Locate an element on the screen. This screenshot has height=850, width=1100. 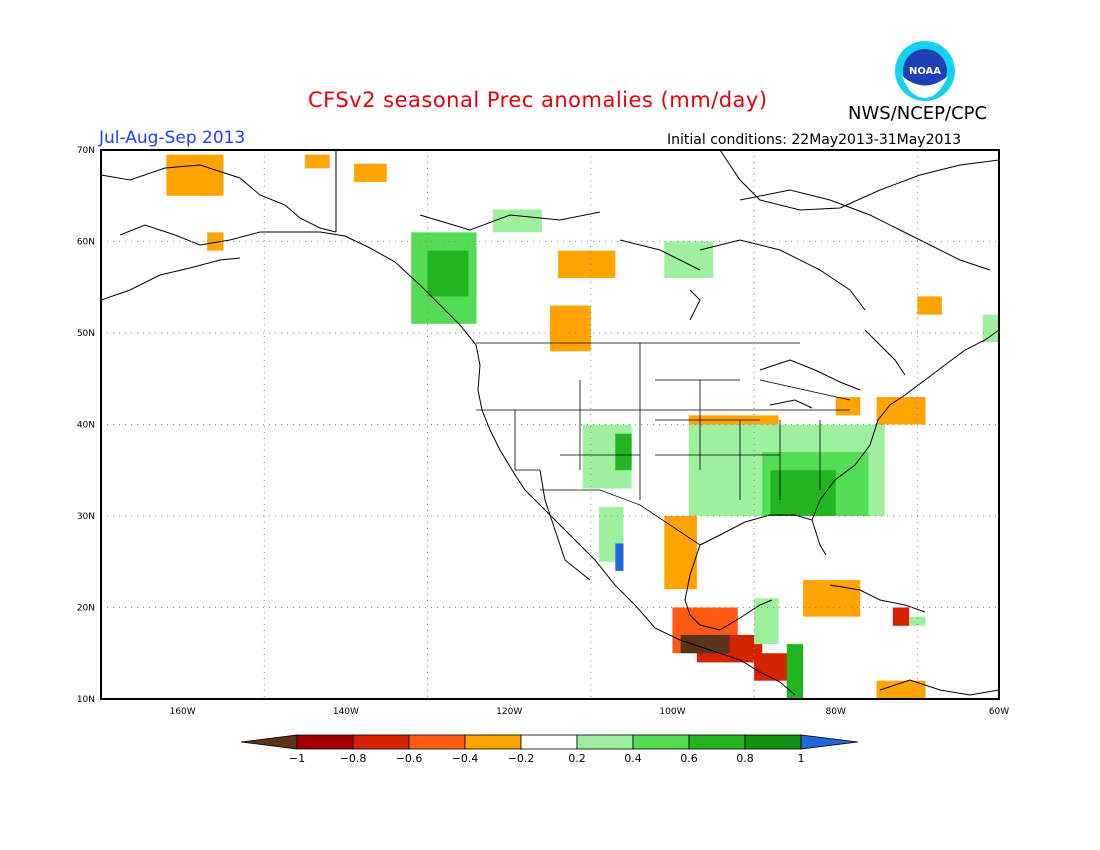
lat-label: 50N is located at coordinates (86, 334).